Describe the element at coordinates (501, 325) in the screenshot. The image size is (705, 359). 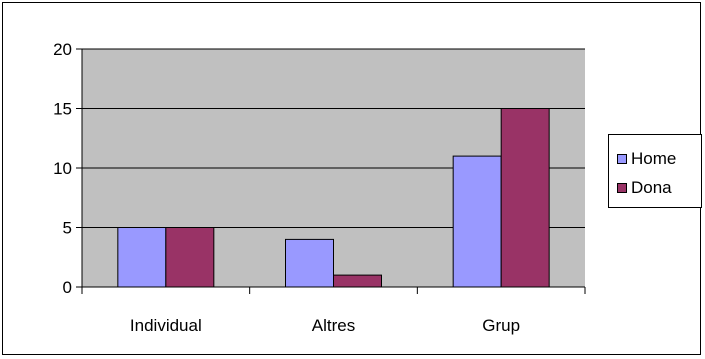
I see `x-tick-label-grup: Grup` at that location.